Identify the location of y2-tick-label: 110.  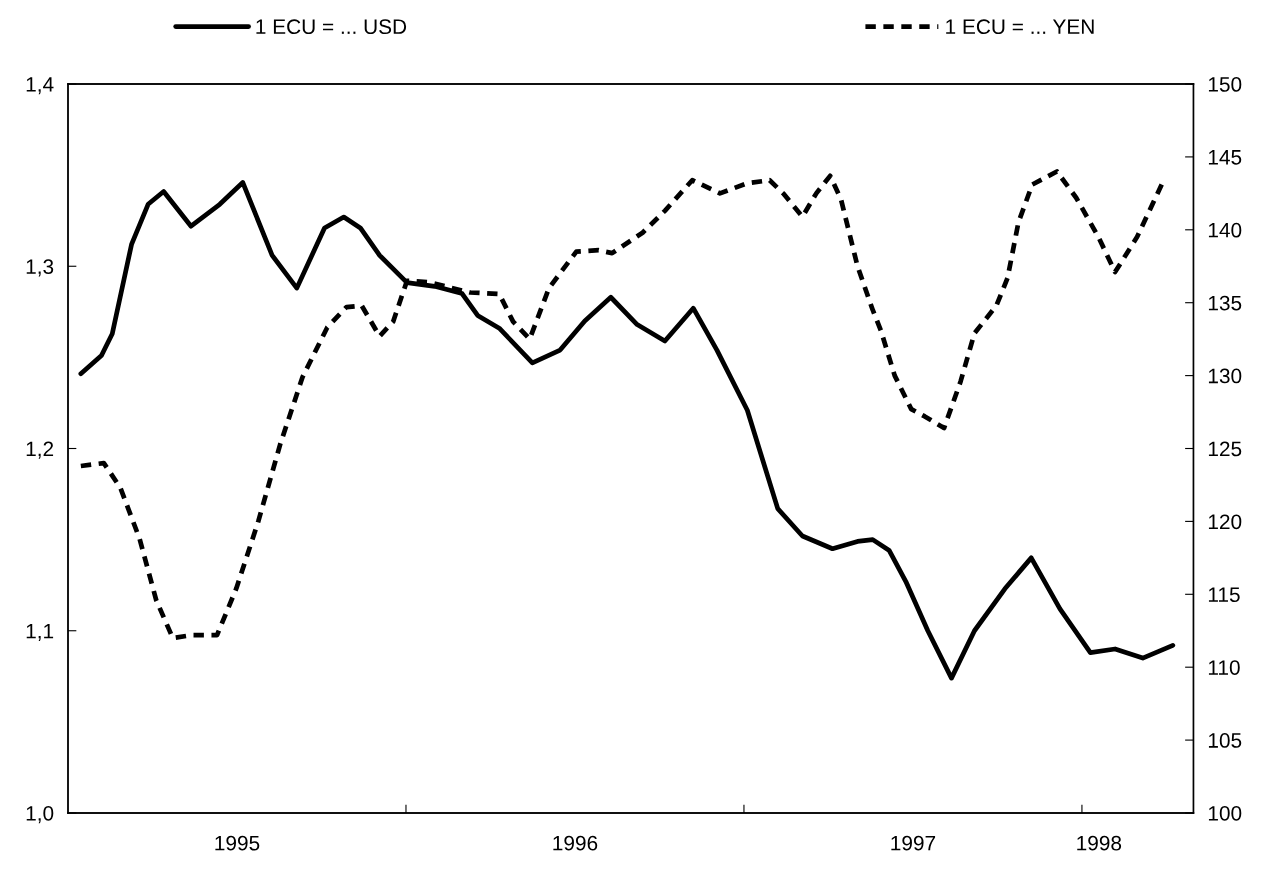
(1224, 667).